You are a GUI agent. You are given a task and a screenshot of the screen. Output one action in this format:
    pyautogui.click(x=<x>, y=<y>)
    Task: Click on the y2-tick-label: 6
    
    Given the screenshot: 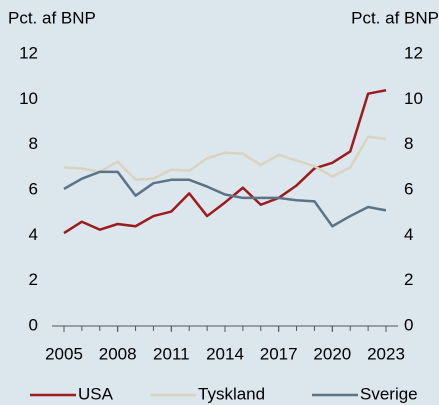 What is the action you would take?
    pyautogui.click(x=408, y=188)
    